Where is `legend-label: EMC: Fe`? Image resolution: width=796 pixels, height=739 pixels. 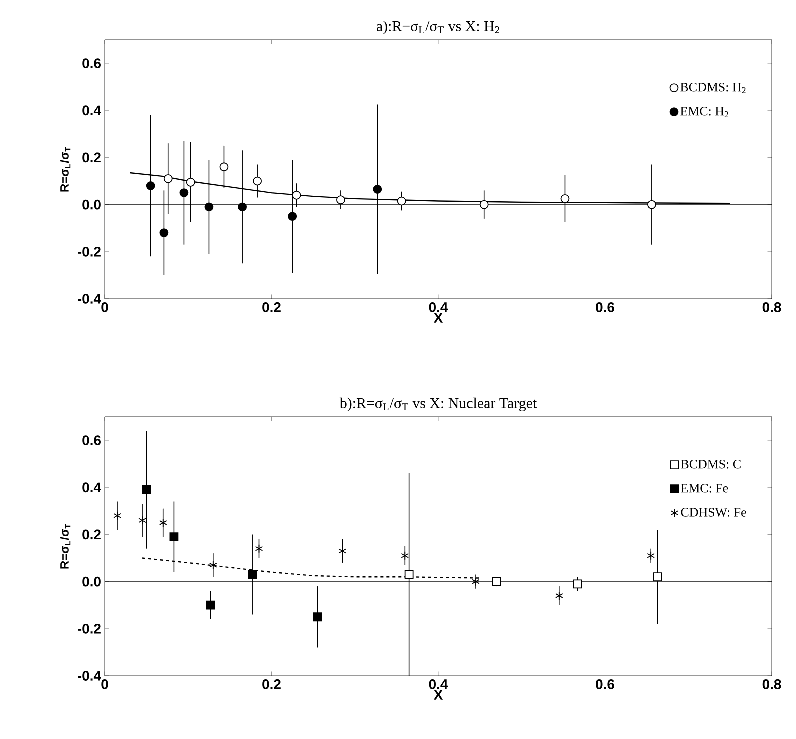 legend-label: EMC: Fe is located at coordinates (704, 488).